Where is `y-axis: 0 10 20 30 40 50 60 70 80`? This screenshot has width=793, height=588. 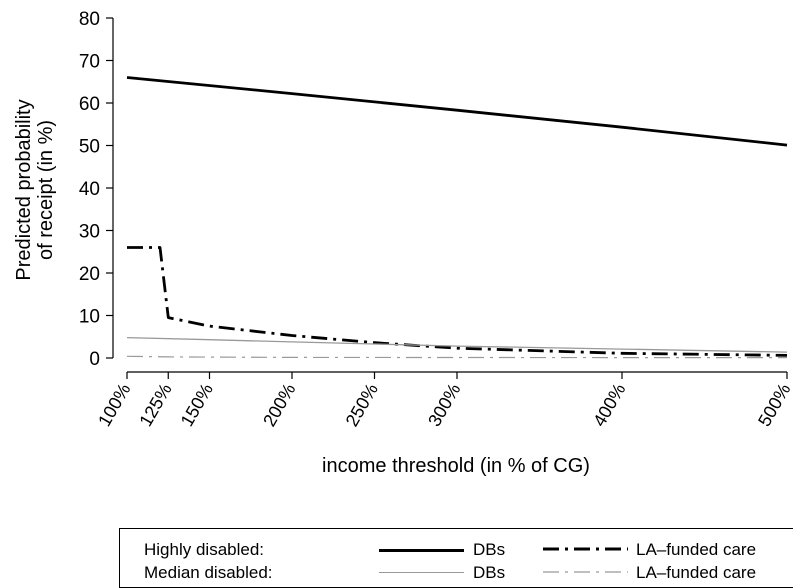 y-axis: 0 10 20 30 40 50 60 70 80 is located at coordinates (96, 189).